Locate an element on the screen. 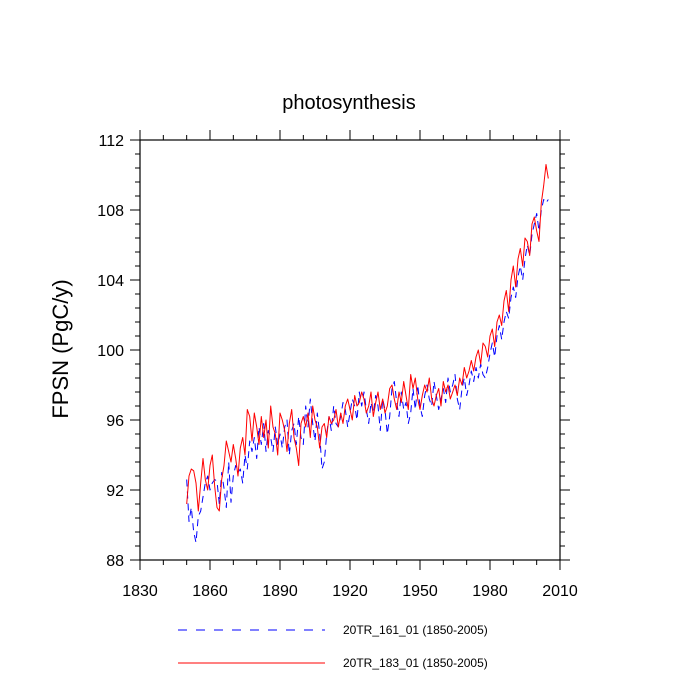 This screenshot has width=700, height=700. x-tick-label: 1830 is located at coordinates (140, 591).